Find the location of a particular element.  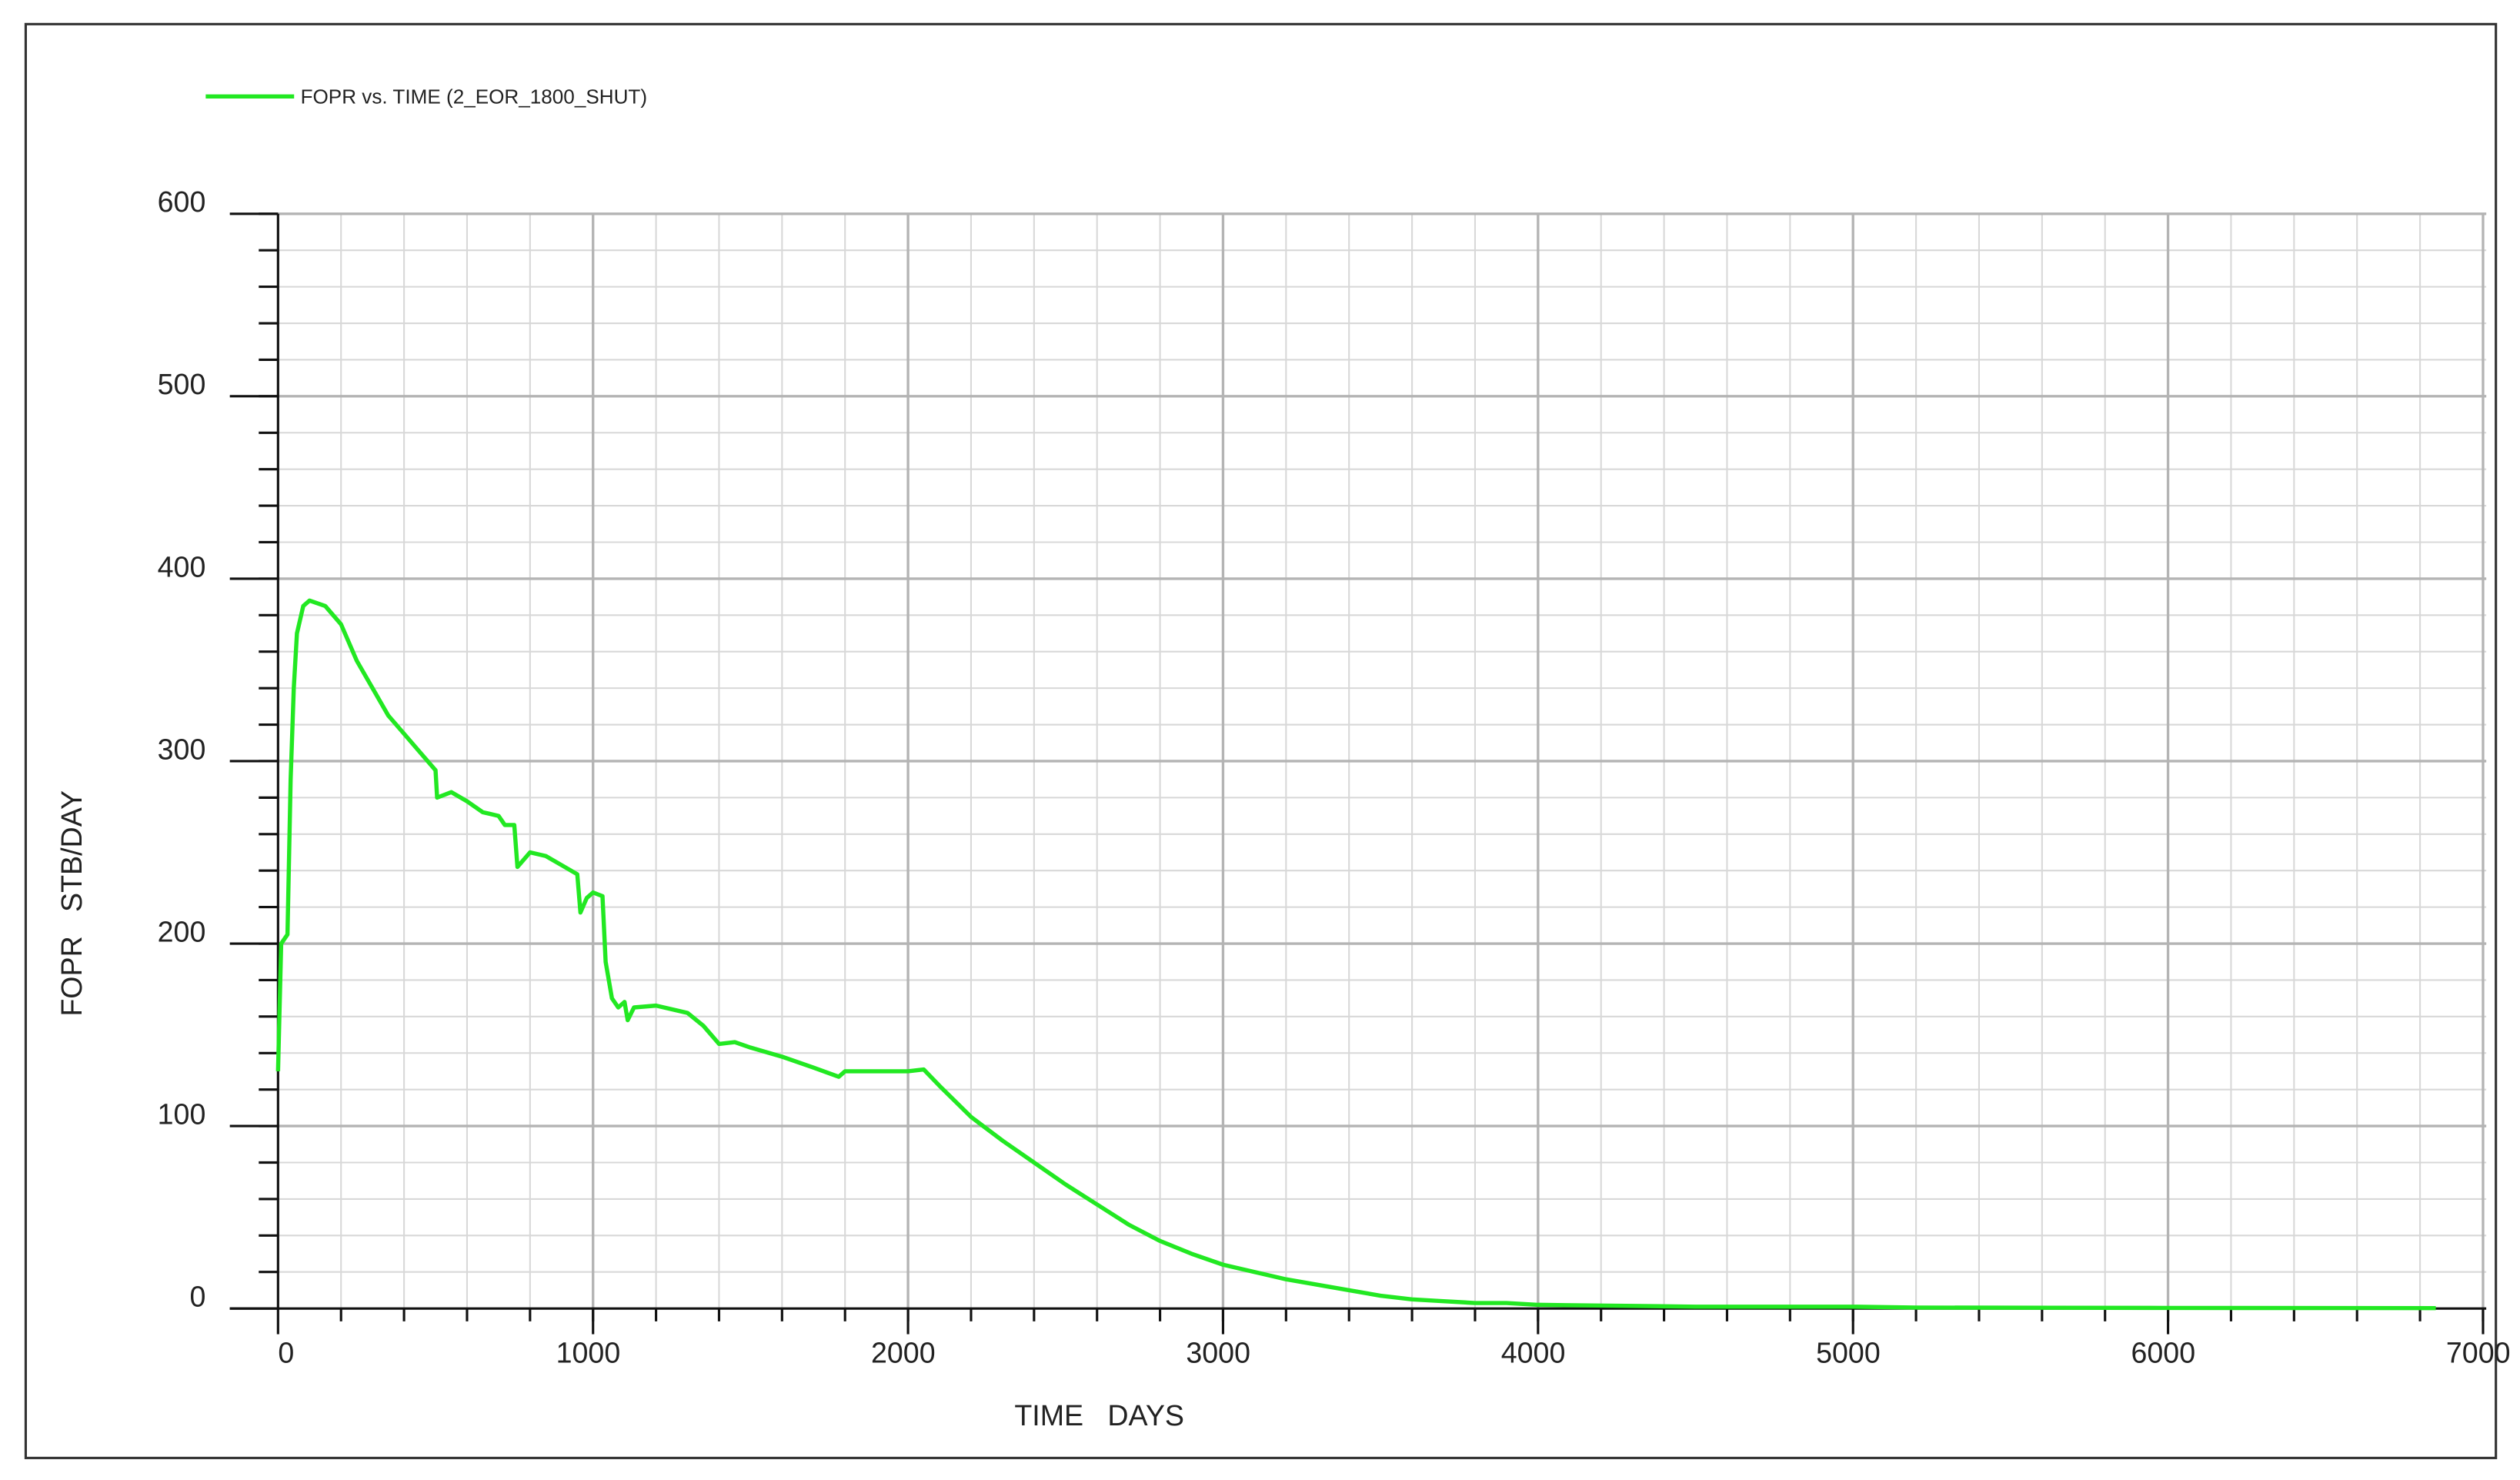

y-tick-label: 200 is located at coordinates (182, 931).